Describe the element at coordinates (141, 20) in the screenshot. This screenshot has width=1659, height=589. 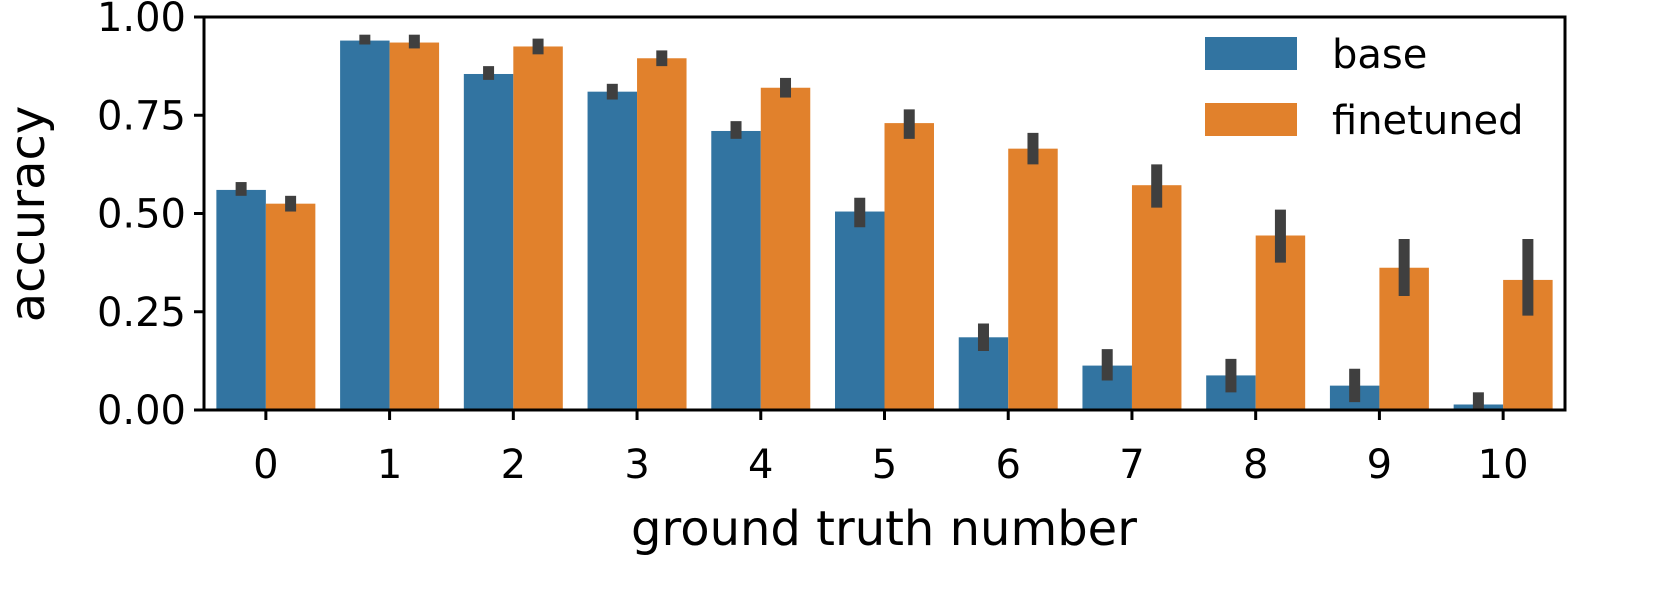
I see `y-tick-label: 1.00` at that location.